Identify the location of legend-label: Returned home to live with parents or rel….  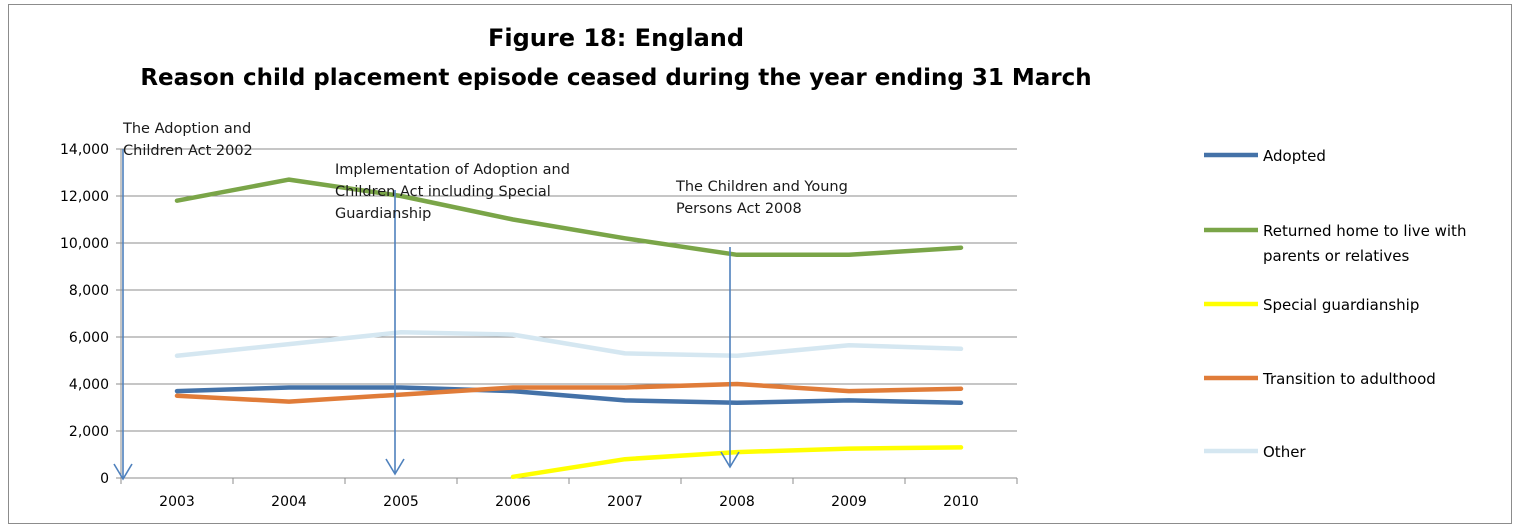
(1364, 243).